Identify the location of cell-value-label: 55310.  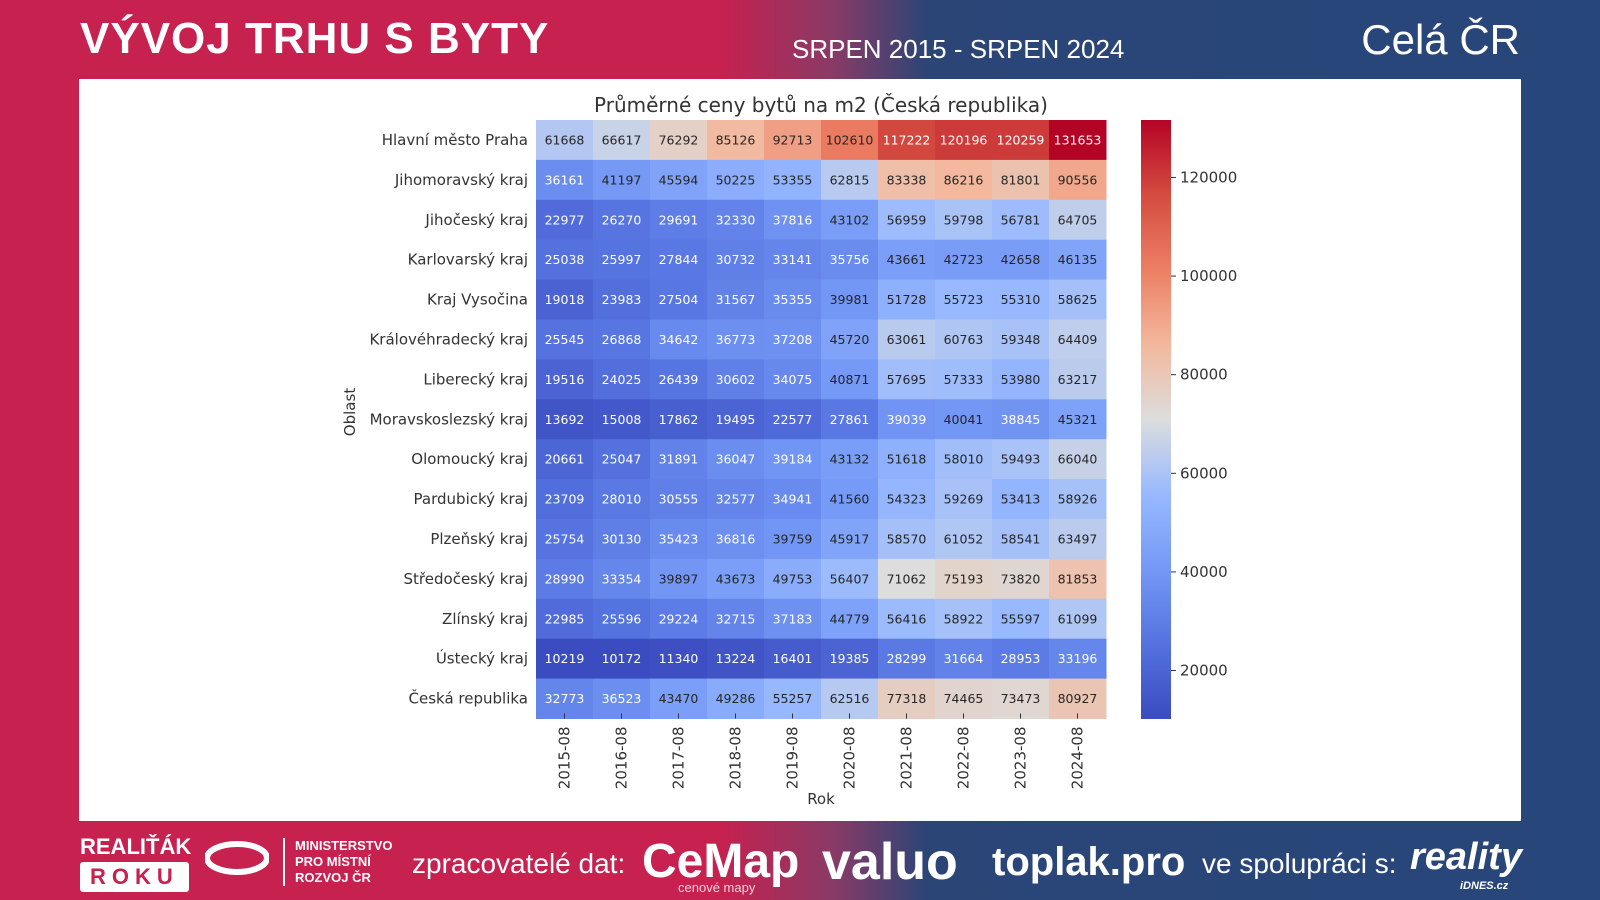
(1021, 299).